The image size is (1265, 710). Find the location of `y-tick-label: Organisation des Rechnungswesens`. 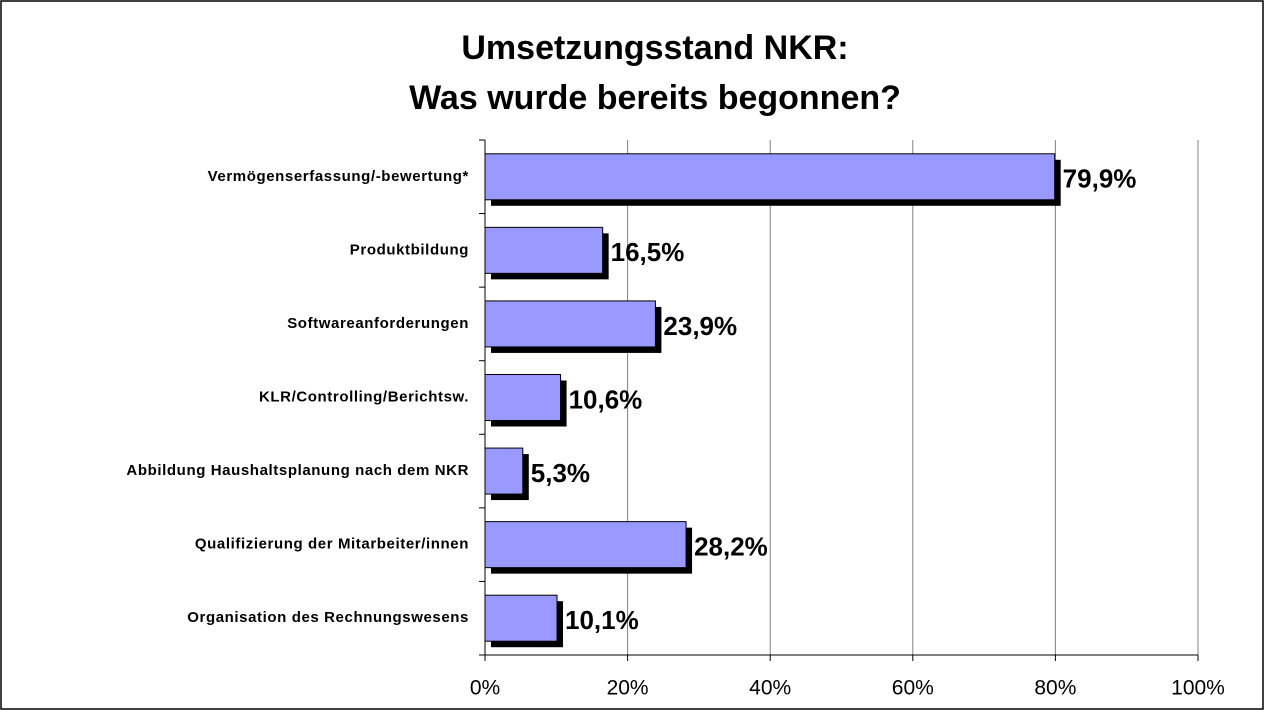

y-tick-label: Organisation des Rechnungswesens is located at coordinates (328, 617).